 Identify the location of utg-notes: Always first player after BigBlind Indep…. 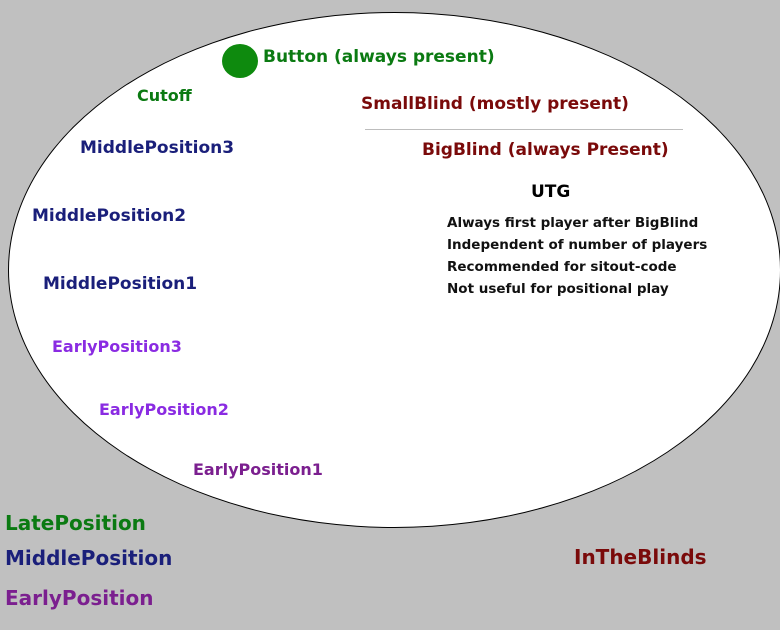
(577, 256).